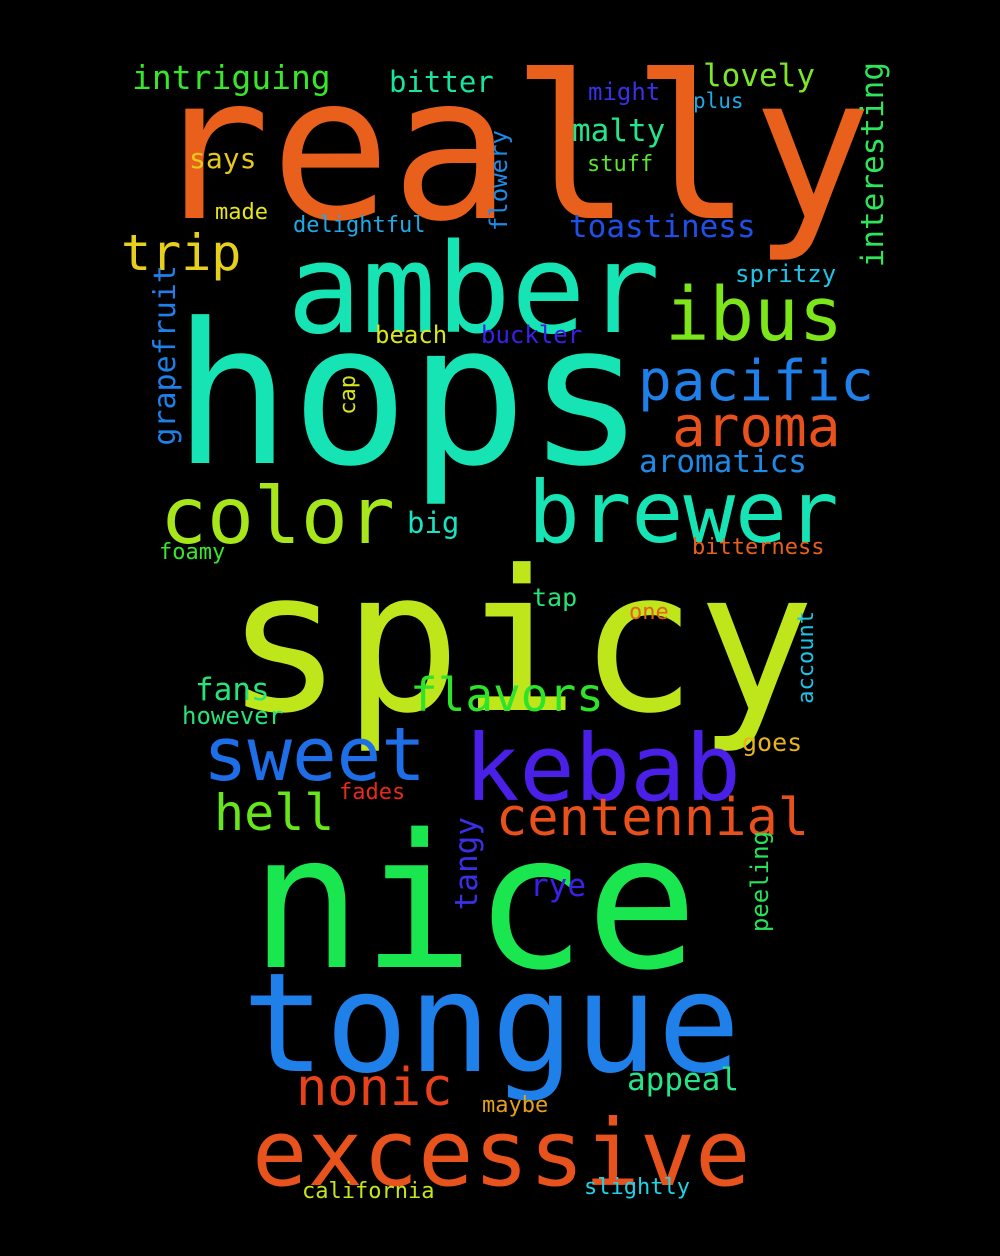 This screenshot has width=1000, height=1256. What do you see at coordinates (231, 77) in the screenshot?
I see `word-intriguing: intriguing` at bounding box center [231, 77].